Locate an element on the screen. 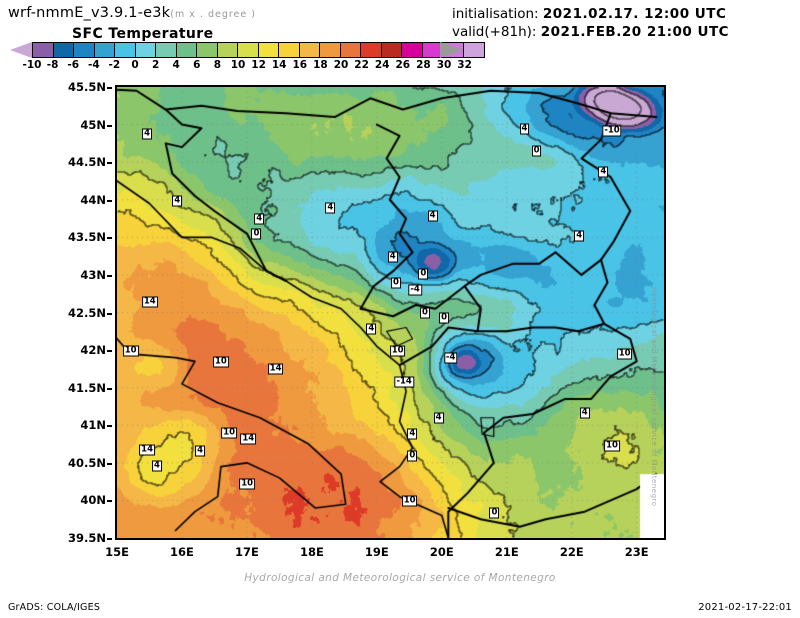  y-tick-45.5N: 45.5N is located at coordinates (87, 87).